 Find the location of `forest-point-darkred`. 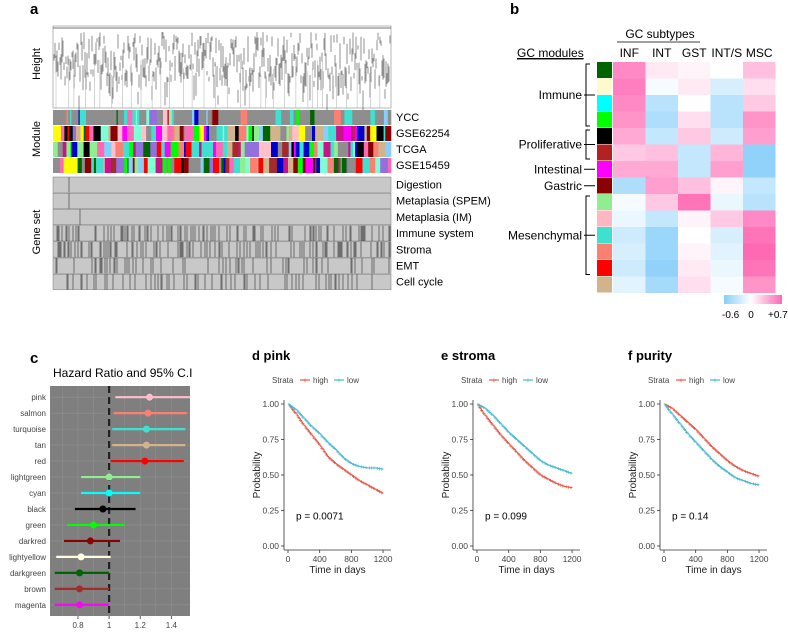

forest-point-darkred is located at coordinates (90, 541).